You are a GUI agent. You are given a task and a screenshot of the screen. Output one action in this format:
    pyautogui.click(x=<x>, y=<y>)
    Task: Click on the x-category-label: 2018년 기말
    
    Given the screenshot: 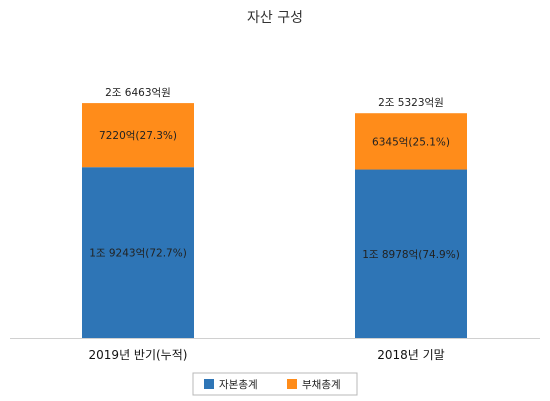 What is the action you would take?
    pyautogui.click(x=410, y=355)
    